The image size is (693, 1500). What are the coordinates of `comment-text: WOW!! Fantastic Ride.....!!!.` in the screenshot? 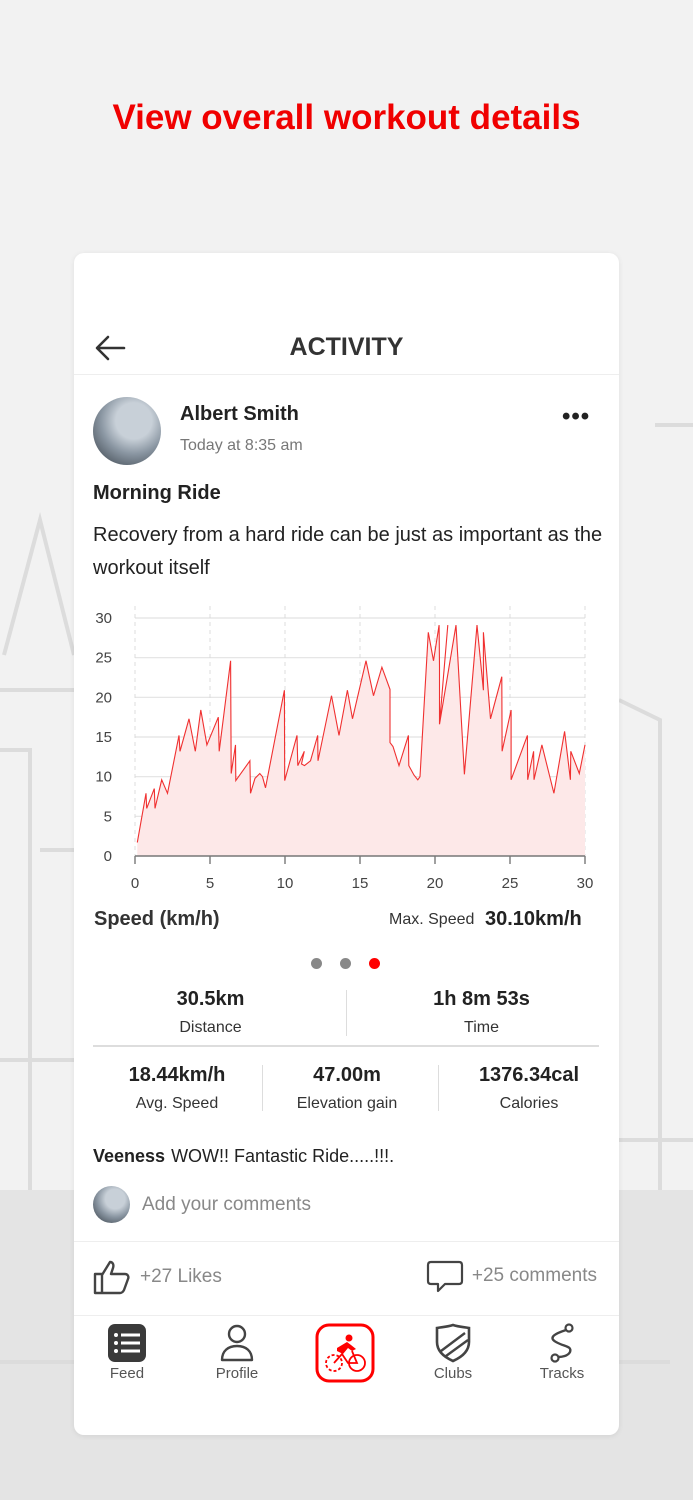 It's located at (283, 1156).